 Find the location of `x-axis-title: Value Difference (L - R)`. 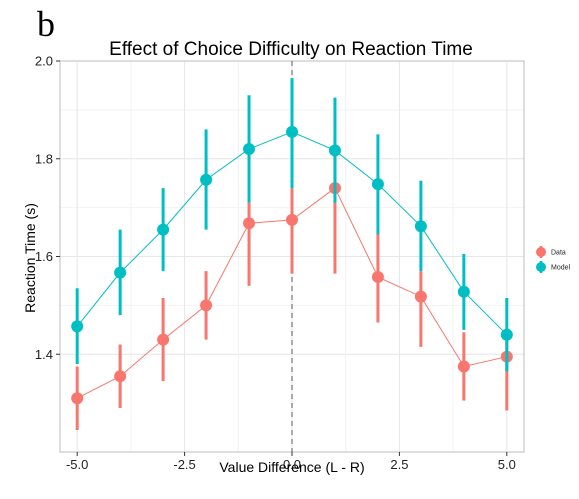

x-axis-title: Value Difference (L - R) is located at coordinates (291, 467).